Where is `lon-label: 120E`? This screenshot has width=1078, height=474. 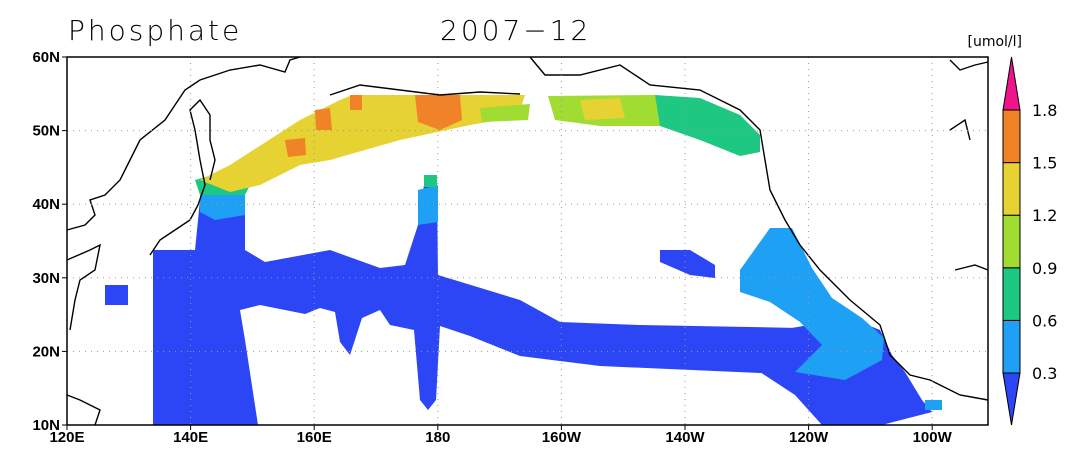 lon-label: 120E is located at coordinates (66, 437).